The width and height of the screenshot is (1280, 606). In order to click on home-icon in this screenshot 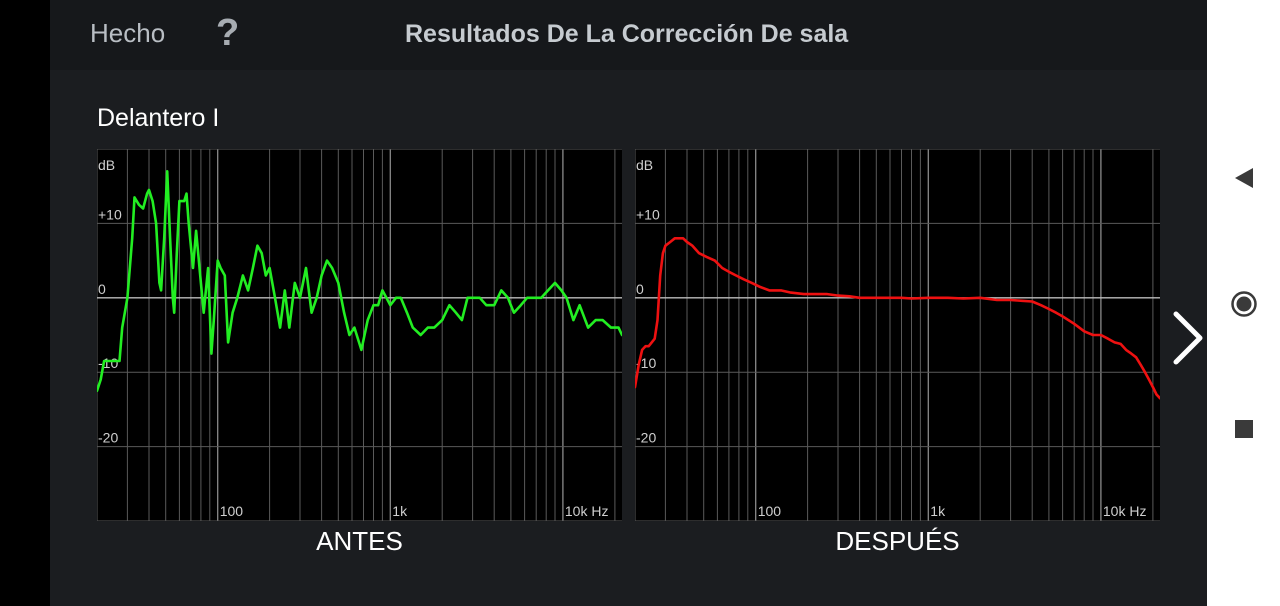, I will do `click(1244, 304)`.